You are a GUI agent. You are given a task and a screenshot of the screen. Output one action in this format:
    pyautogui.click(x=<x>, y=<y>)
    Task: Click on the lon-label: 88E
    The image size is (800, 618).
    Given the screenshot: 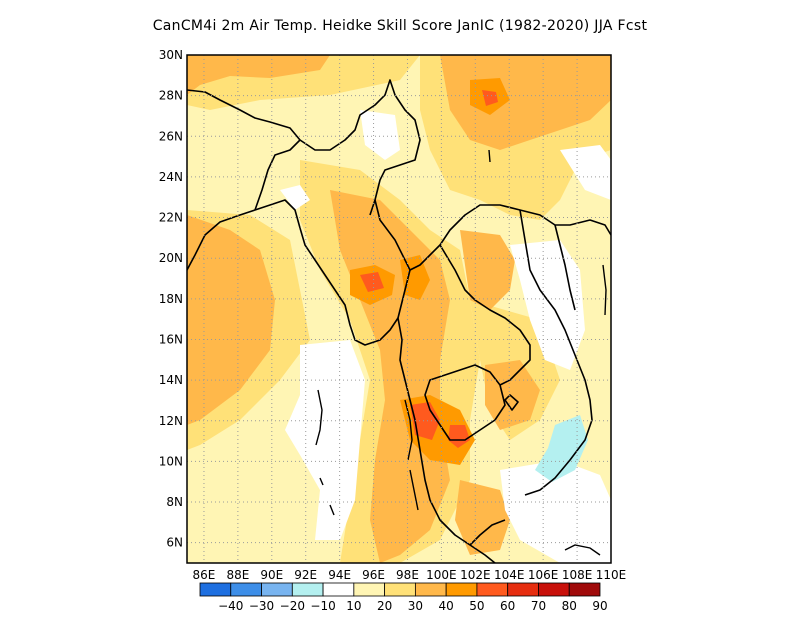 What is the action you would take?
    pyautogui.click(x=237, y=575)
    